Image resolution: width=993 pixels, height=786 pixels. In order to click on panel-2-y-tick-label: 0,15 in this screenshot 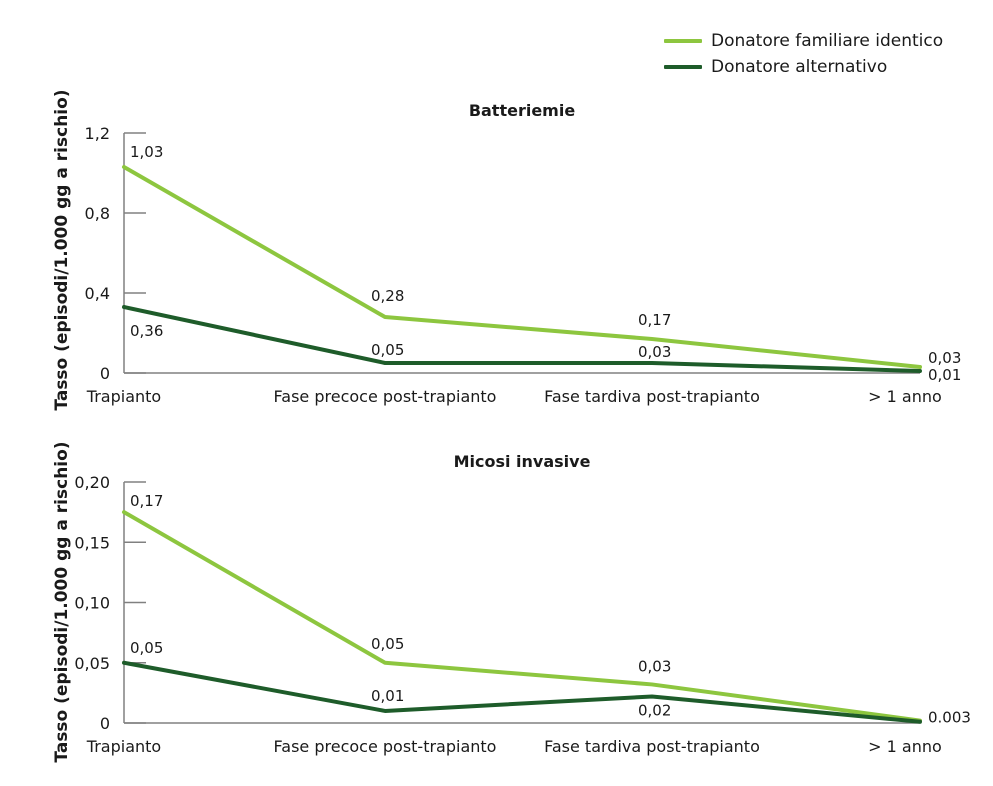, I will do `click(92, 542)`.